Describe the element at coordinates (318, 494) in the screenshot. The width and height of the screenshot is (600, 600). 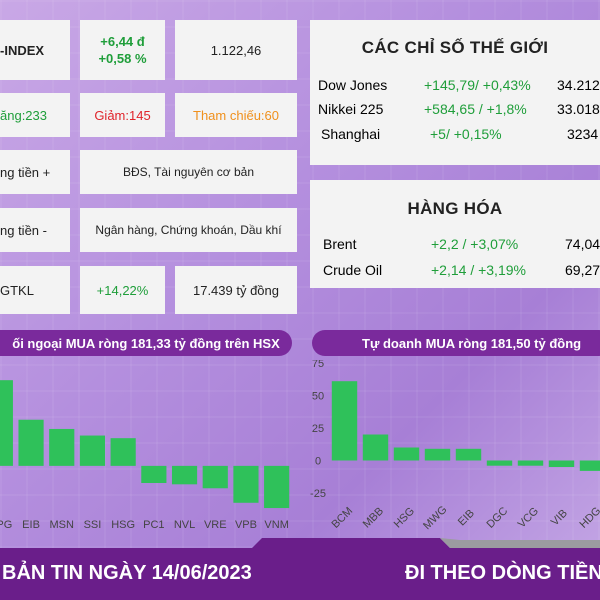
I see `y-tick-label: -25` at that location.